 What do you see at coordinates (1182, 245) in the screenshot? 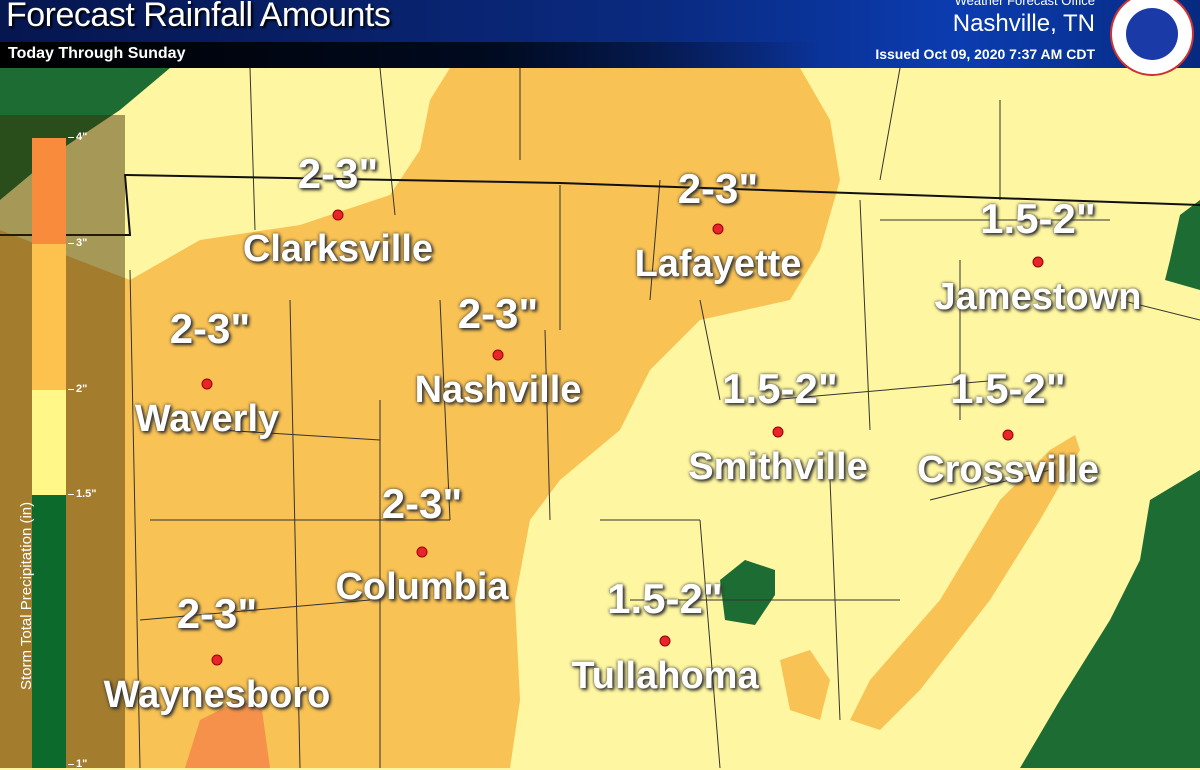
I see `green-area-northeast` at bounding box center [1182, 245].